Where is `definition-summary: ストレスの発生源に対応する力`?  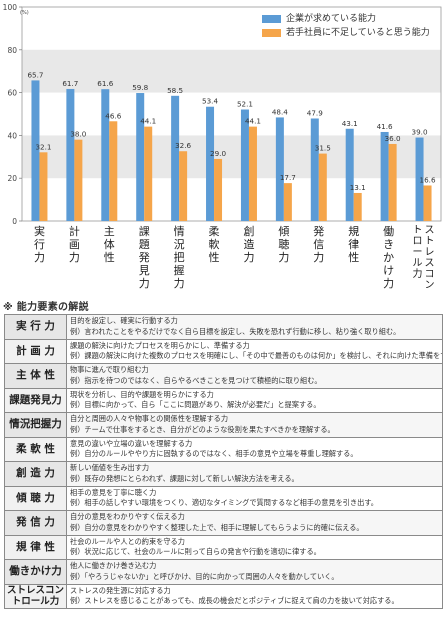
definition-summary: ストレスの発生源に対応する力 is located at coordinates (120, 590).